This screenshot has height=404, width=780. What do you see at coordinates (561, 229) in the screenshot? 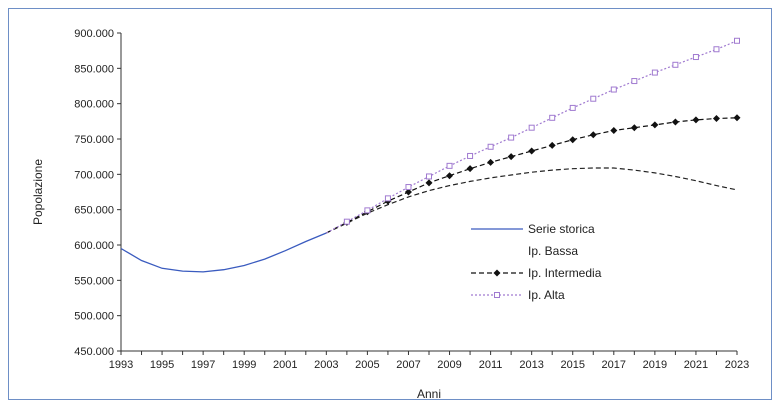
I see `legend-label: Serie storica` at bounding box center [561, 229].